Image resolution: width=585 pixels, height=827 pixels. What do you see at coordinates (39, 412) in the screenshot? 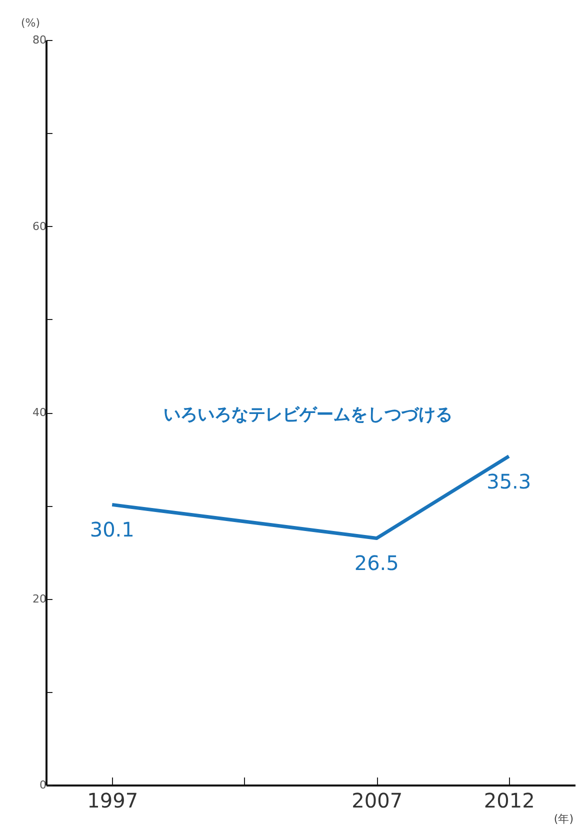
I see `y-tick-label: 40` at bounding box center [39, 412].